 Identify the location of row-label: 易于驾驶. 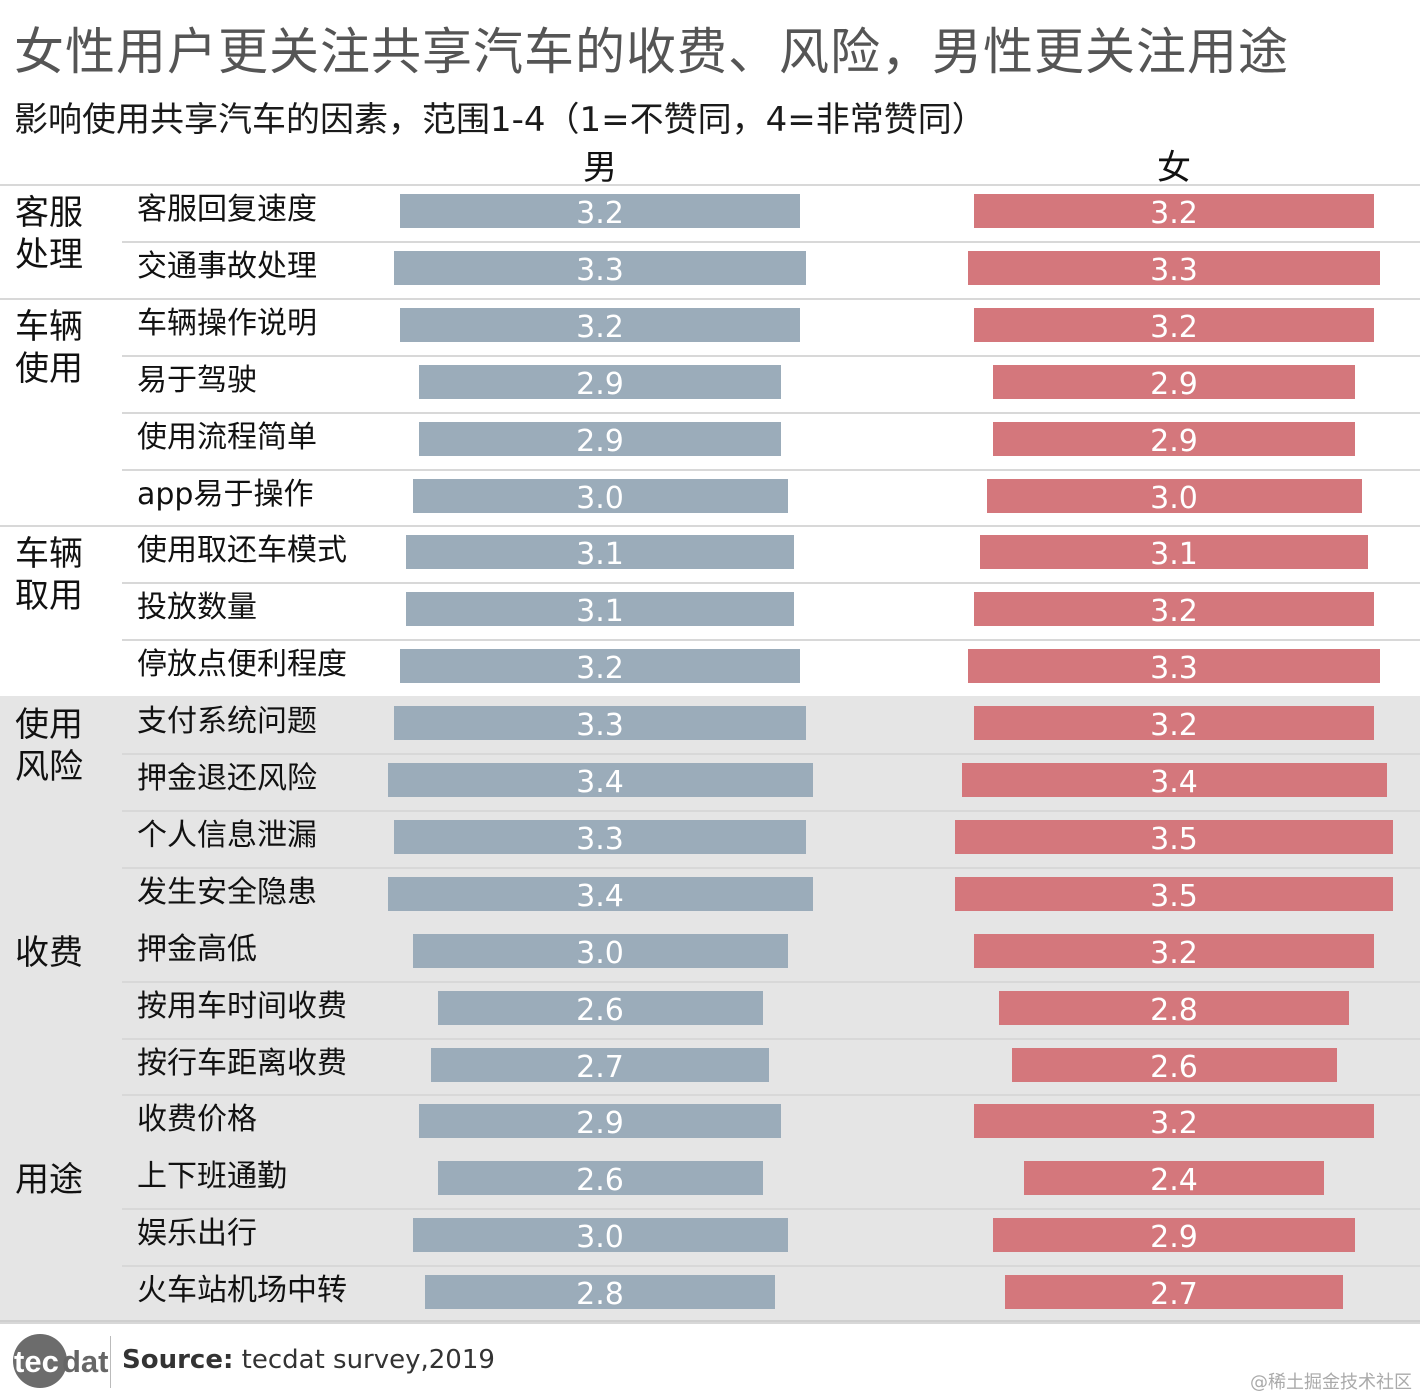
(197, 380).